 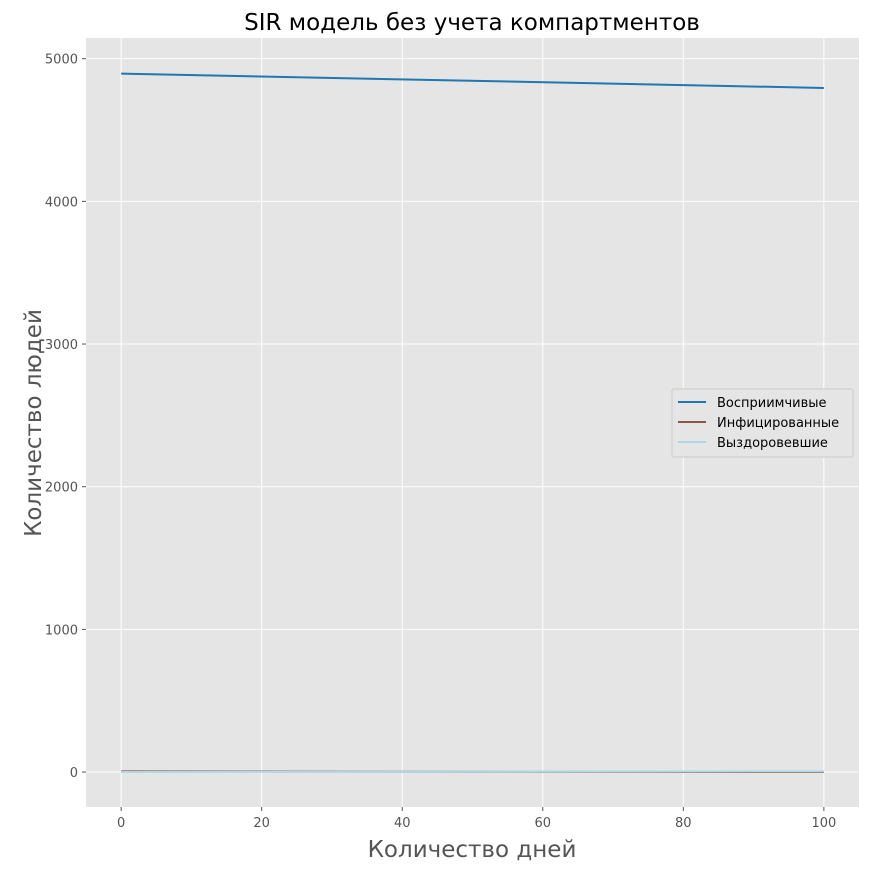 I want to click on x-tick-label: 40, so click(x=402, y=823).